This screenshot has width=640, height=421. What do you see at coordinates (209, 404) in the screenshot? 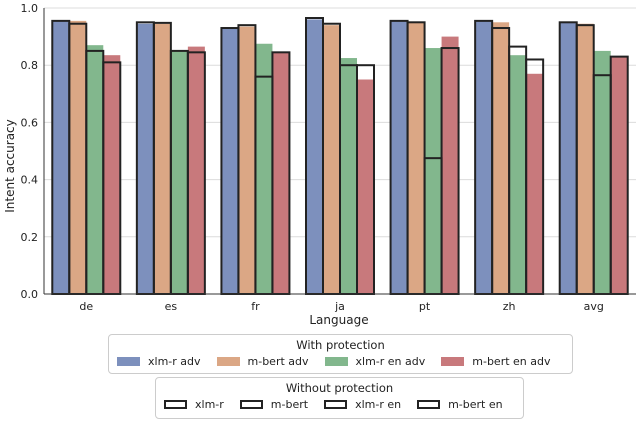
I see `legend-label: xlm-r` at bounding box center [209, 404].